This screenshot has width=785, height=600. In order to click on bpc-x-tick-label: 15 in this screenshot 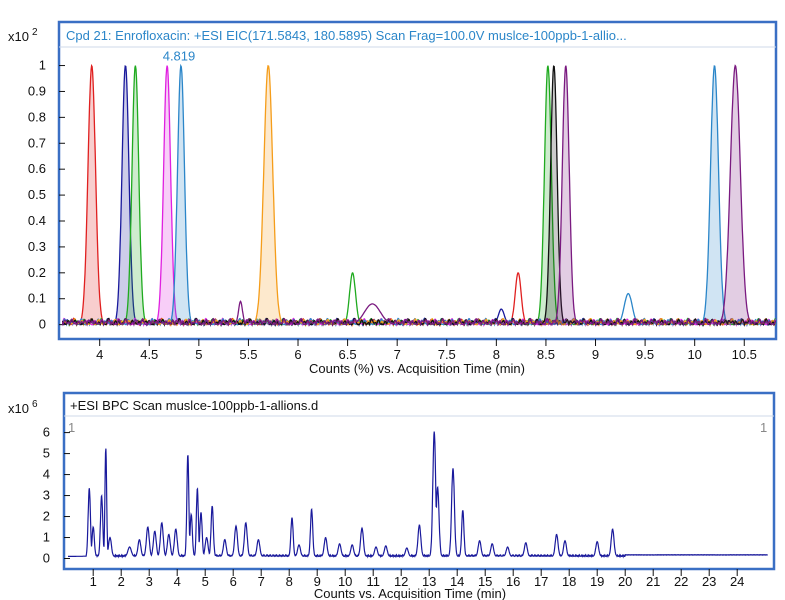, I will do `click(485, 581)`.